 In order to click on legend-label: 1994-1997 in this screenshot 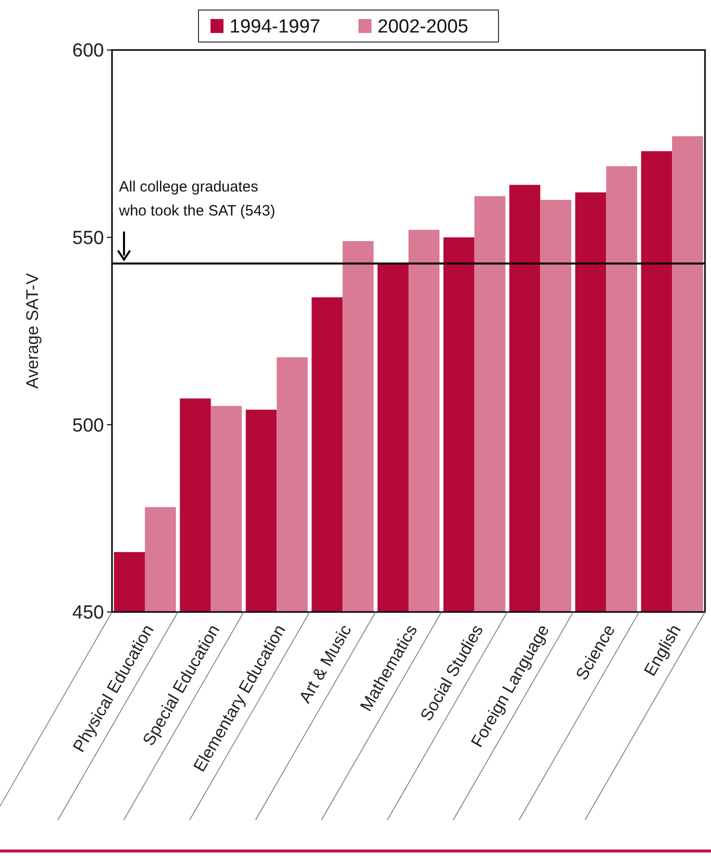, I will do `click(275, 27)`.